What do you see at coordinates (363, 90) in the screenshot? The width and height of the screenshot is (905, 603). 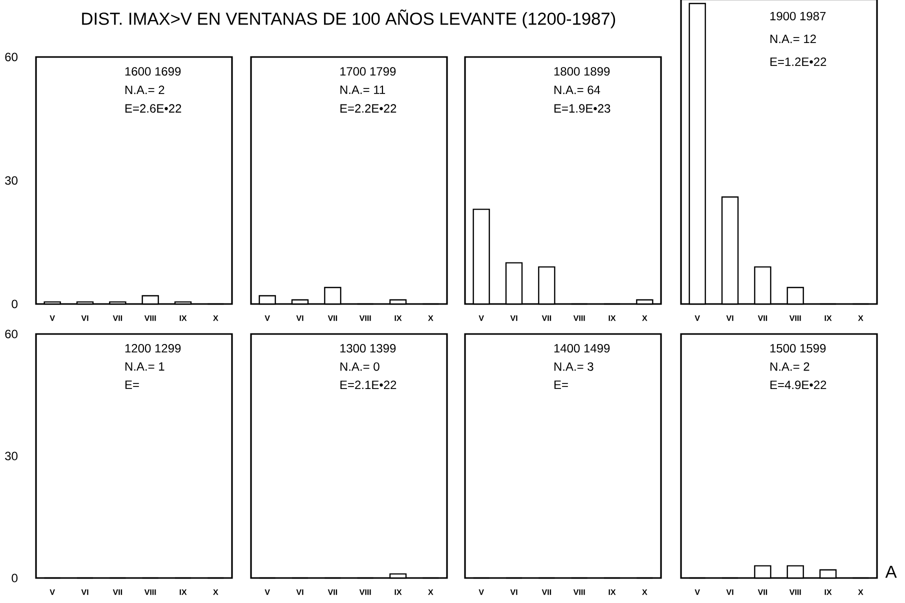 I see `annotation: N.A.= 11` at bounding box center [363, 90].